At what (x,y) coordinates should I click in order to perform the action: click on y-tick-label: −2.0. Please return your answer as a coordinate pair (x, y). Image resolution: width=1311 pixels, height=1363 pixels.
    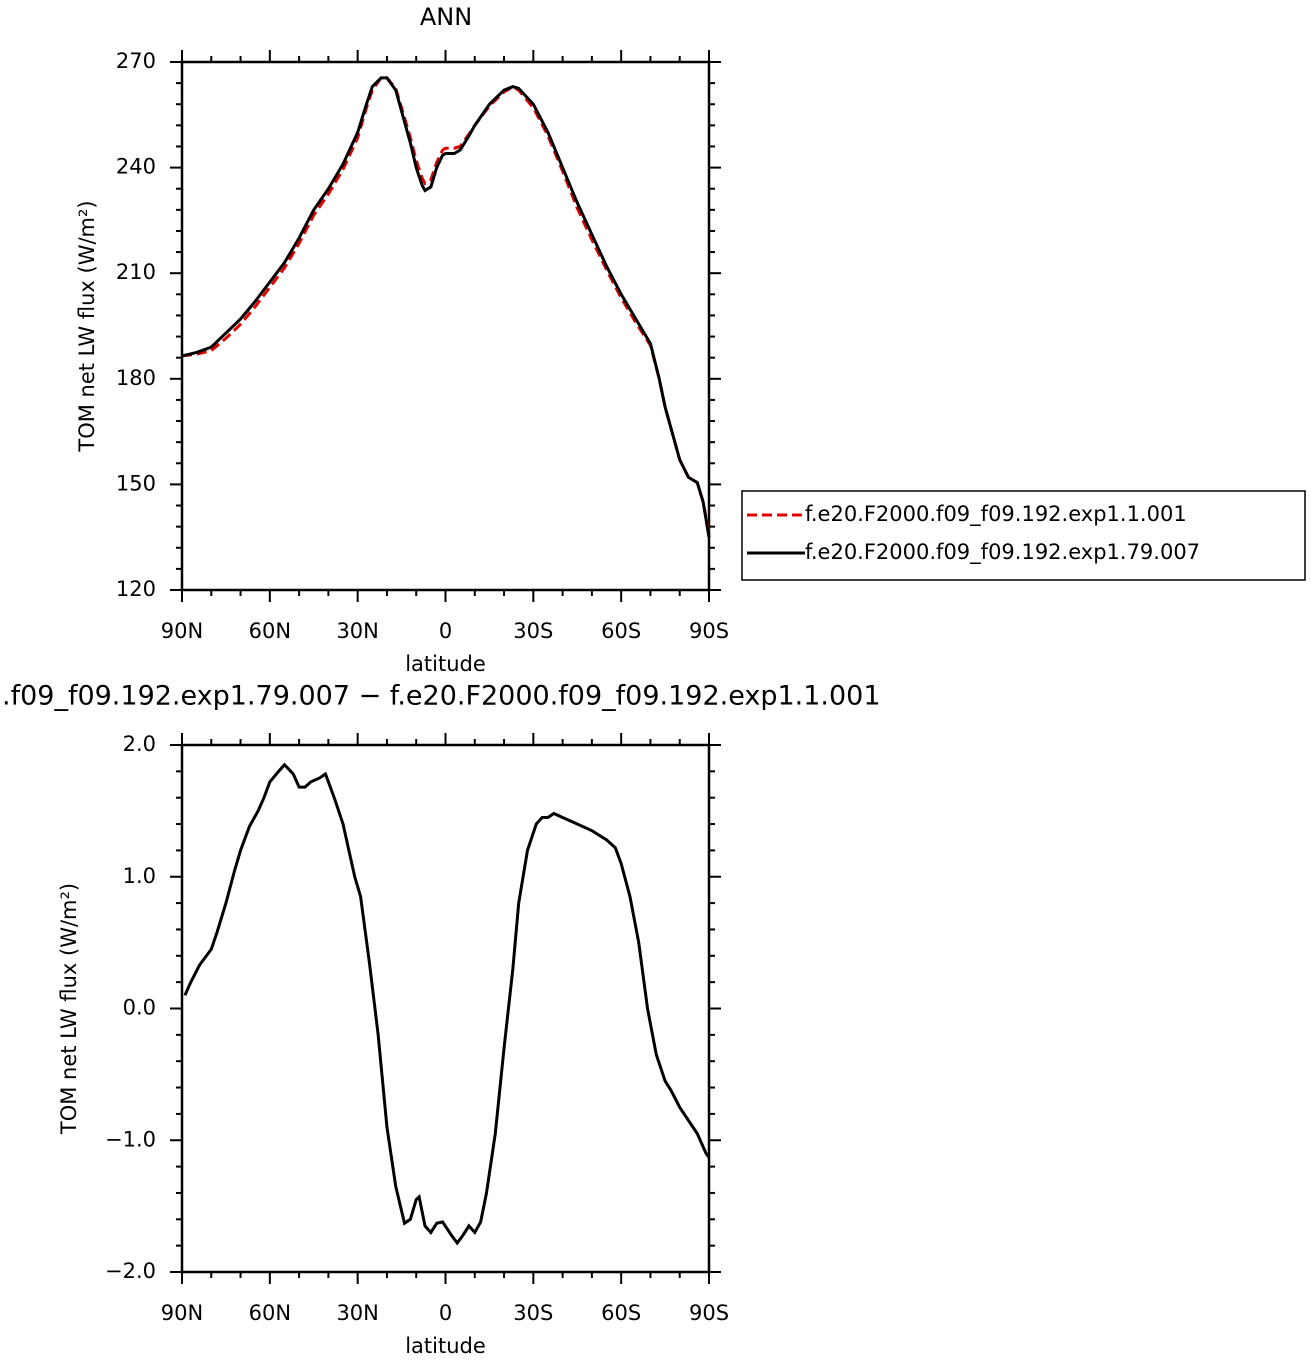
    Looking at the image, I should click on (130, 1271).